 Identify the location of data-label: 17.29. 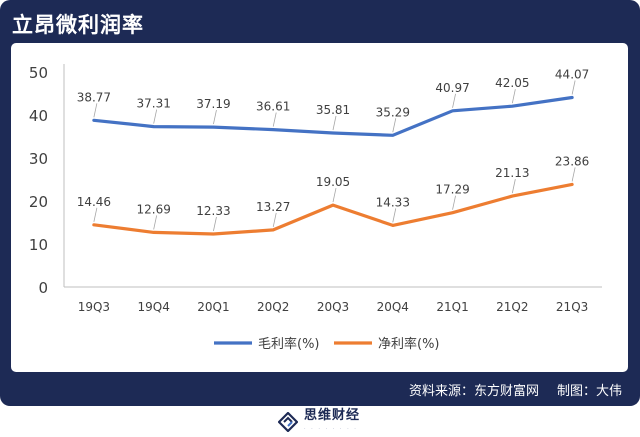
(452, 190).